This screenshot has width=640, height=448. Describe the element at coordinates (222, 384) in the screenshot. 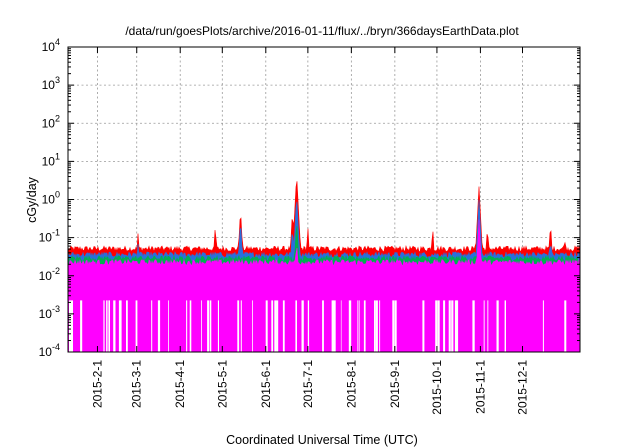

I see `x-tick-label: 2015-5-1` at that location.